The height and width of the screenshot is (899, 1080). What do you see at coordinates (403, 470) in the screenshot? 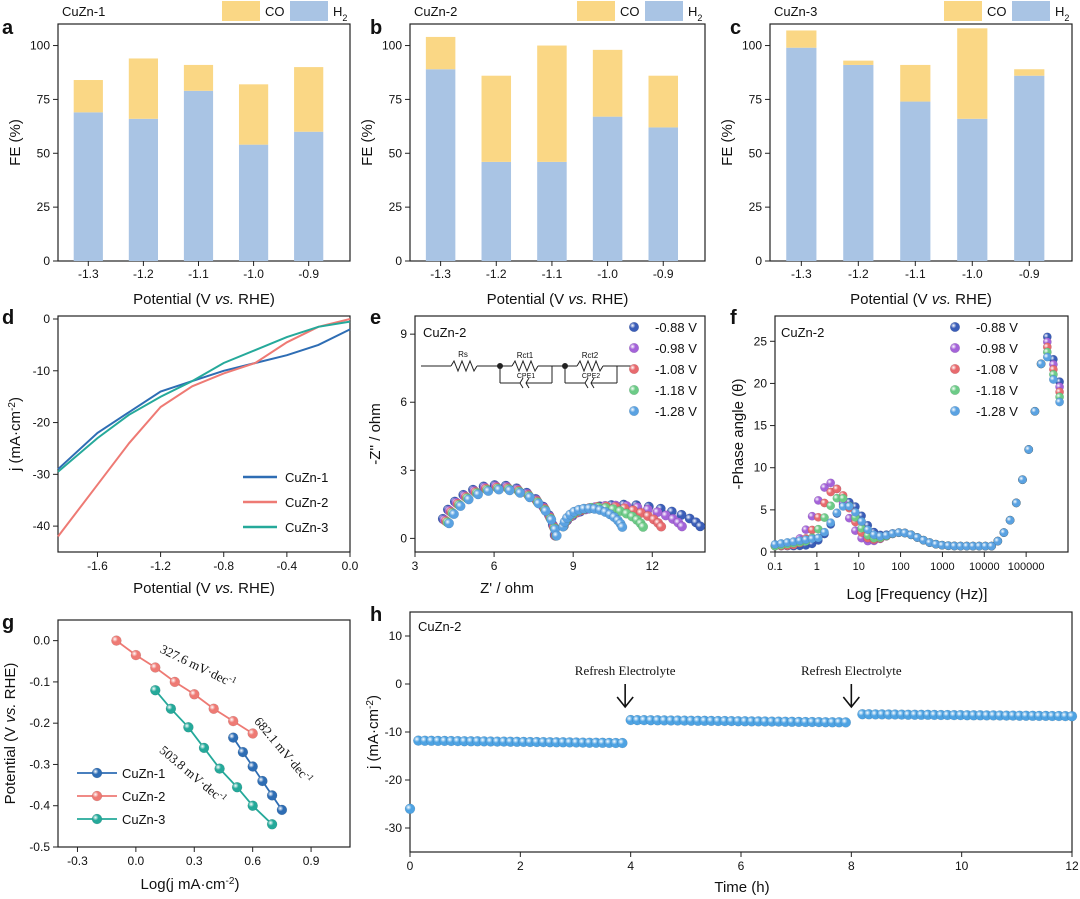
I see `y-tick-label: 3` at bounding box center [403, 470].